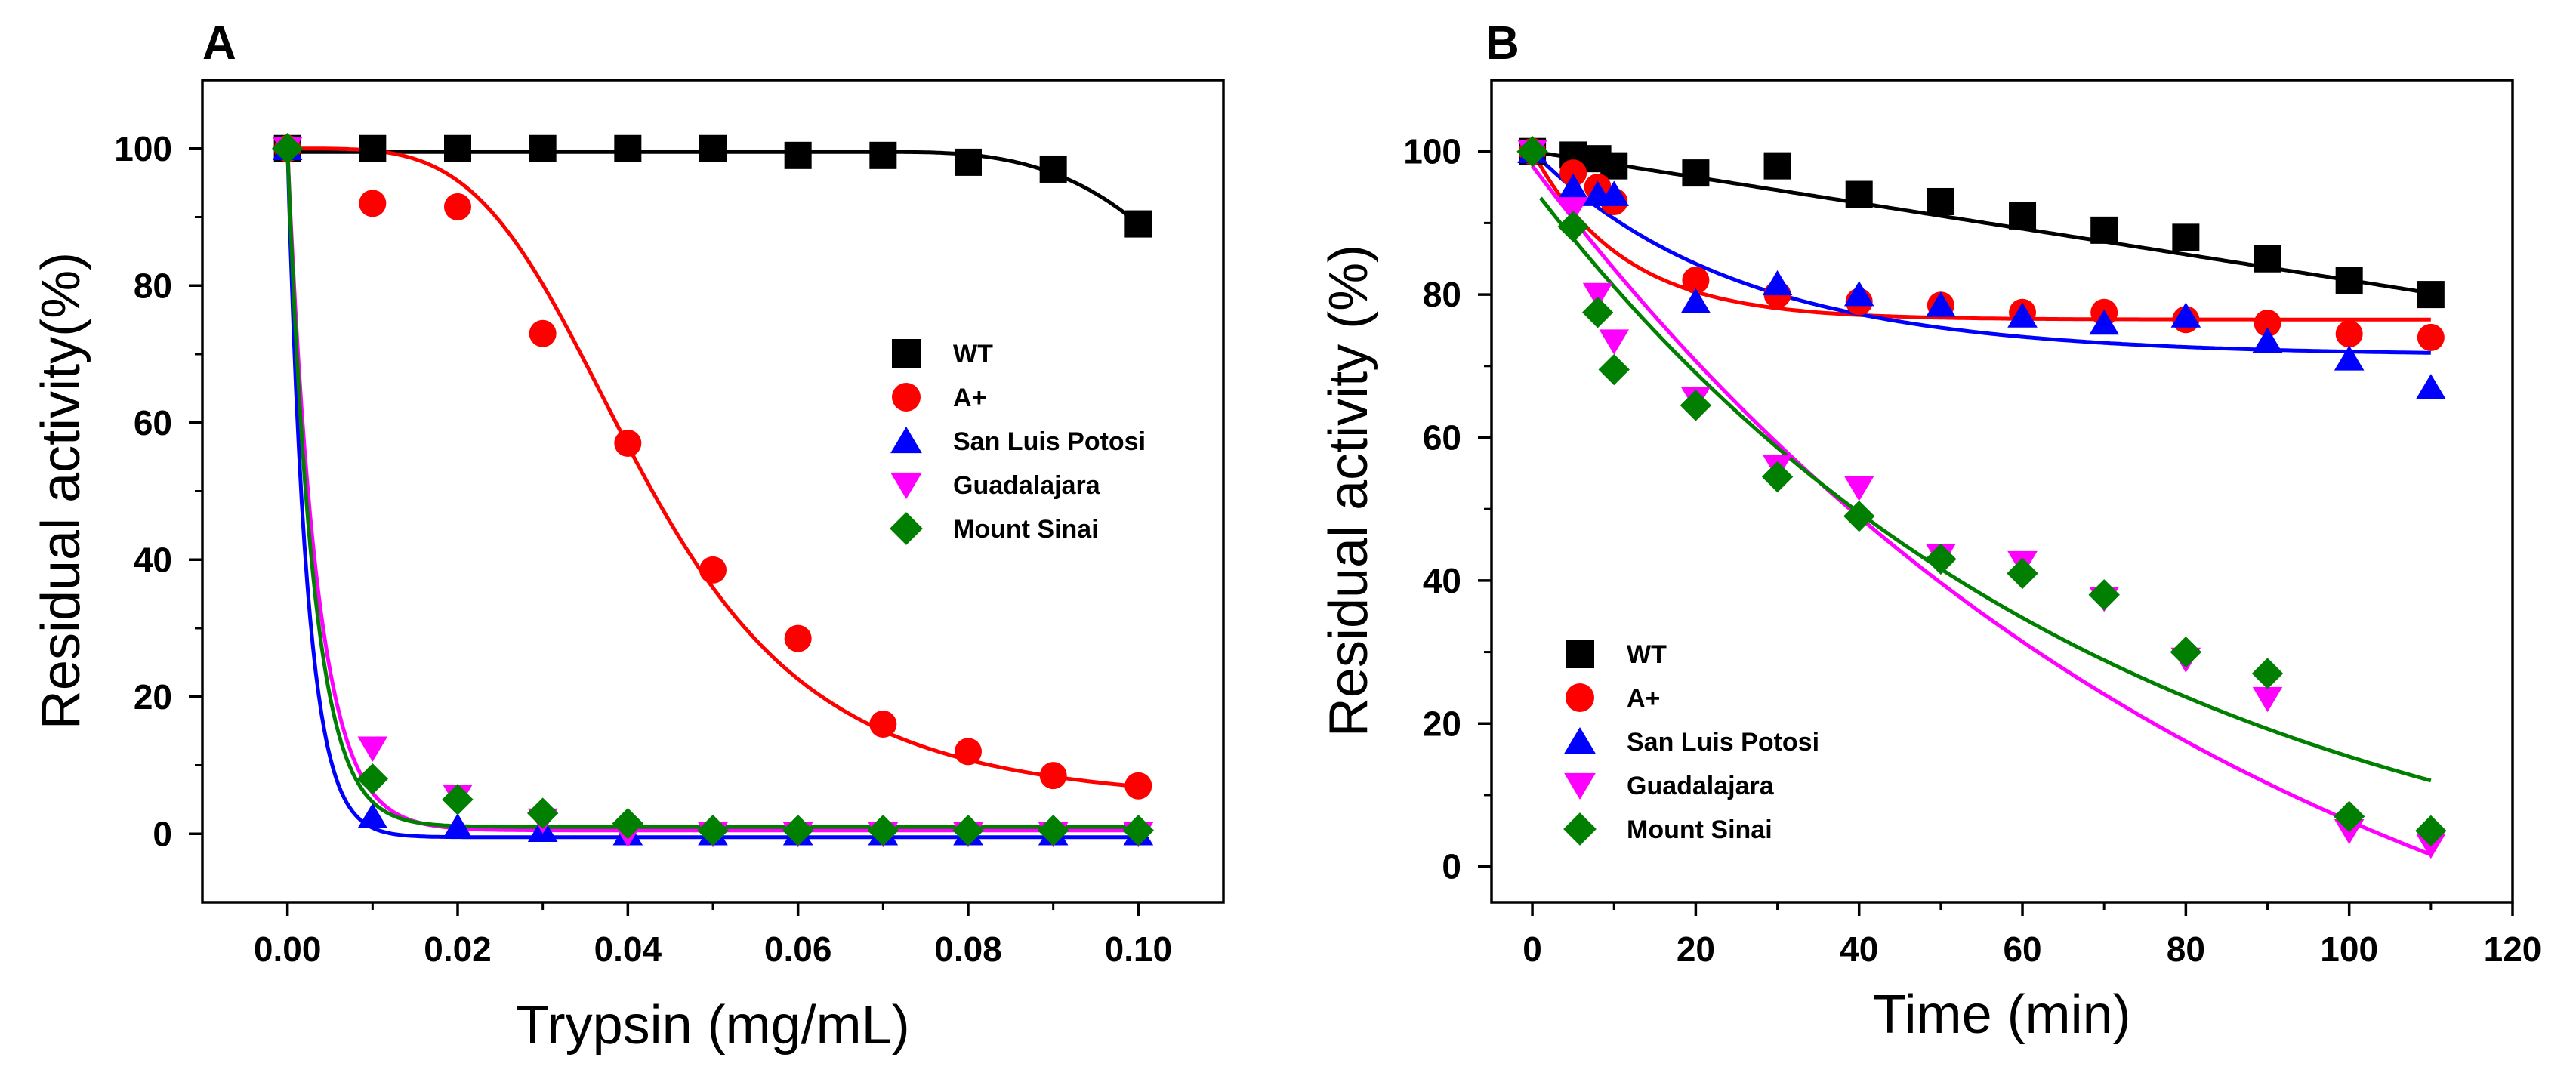 The height and width of the screenshot is (1082, 2576). I want to click on x-tick-label: 20, so click(1696, 949).